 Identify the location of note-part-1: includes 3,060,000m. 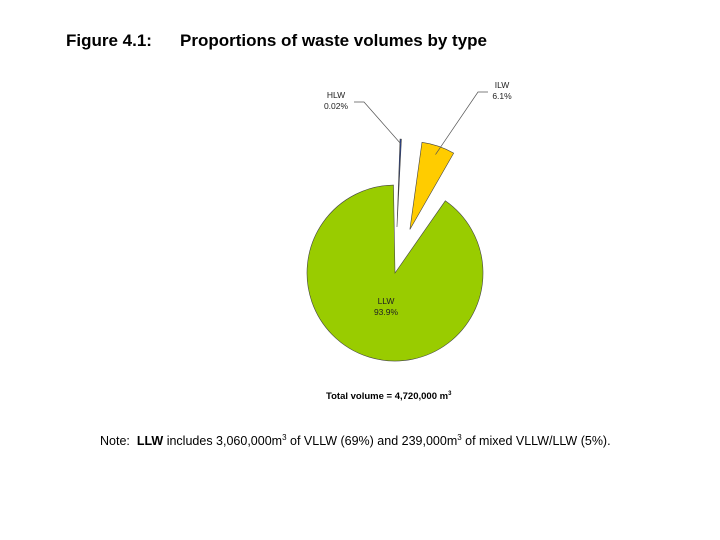
(223, 441).